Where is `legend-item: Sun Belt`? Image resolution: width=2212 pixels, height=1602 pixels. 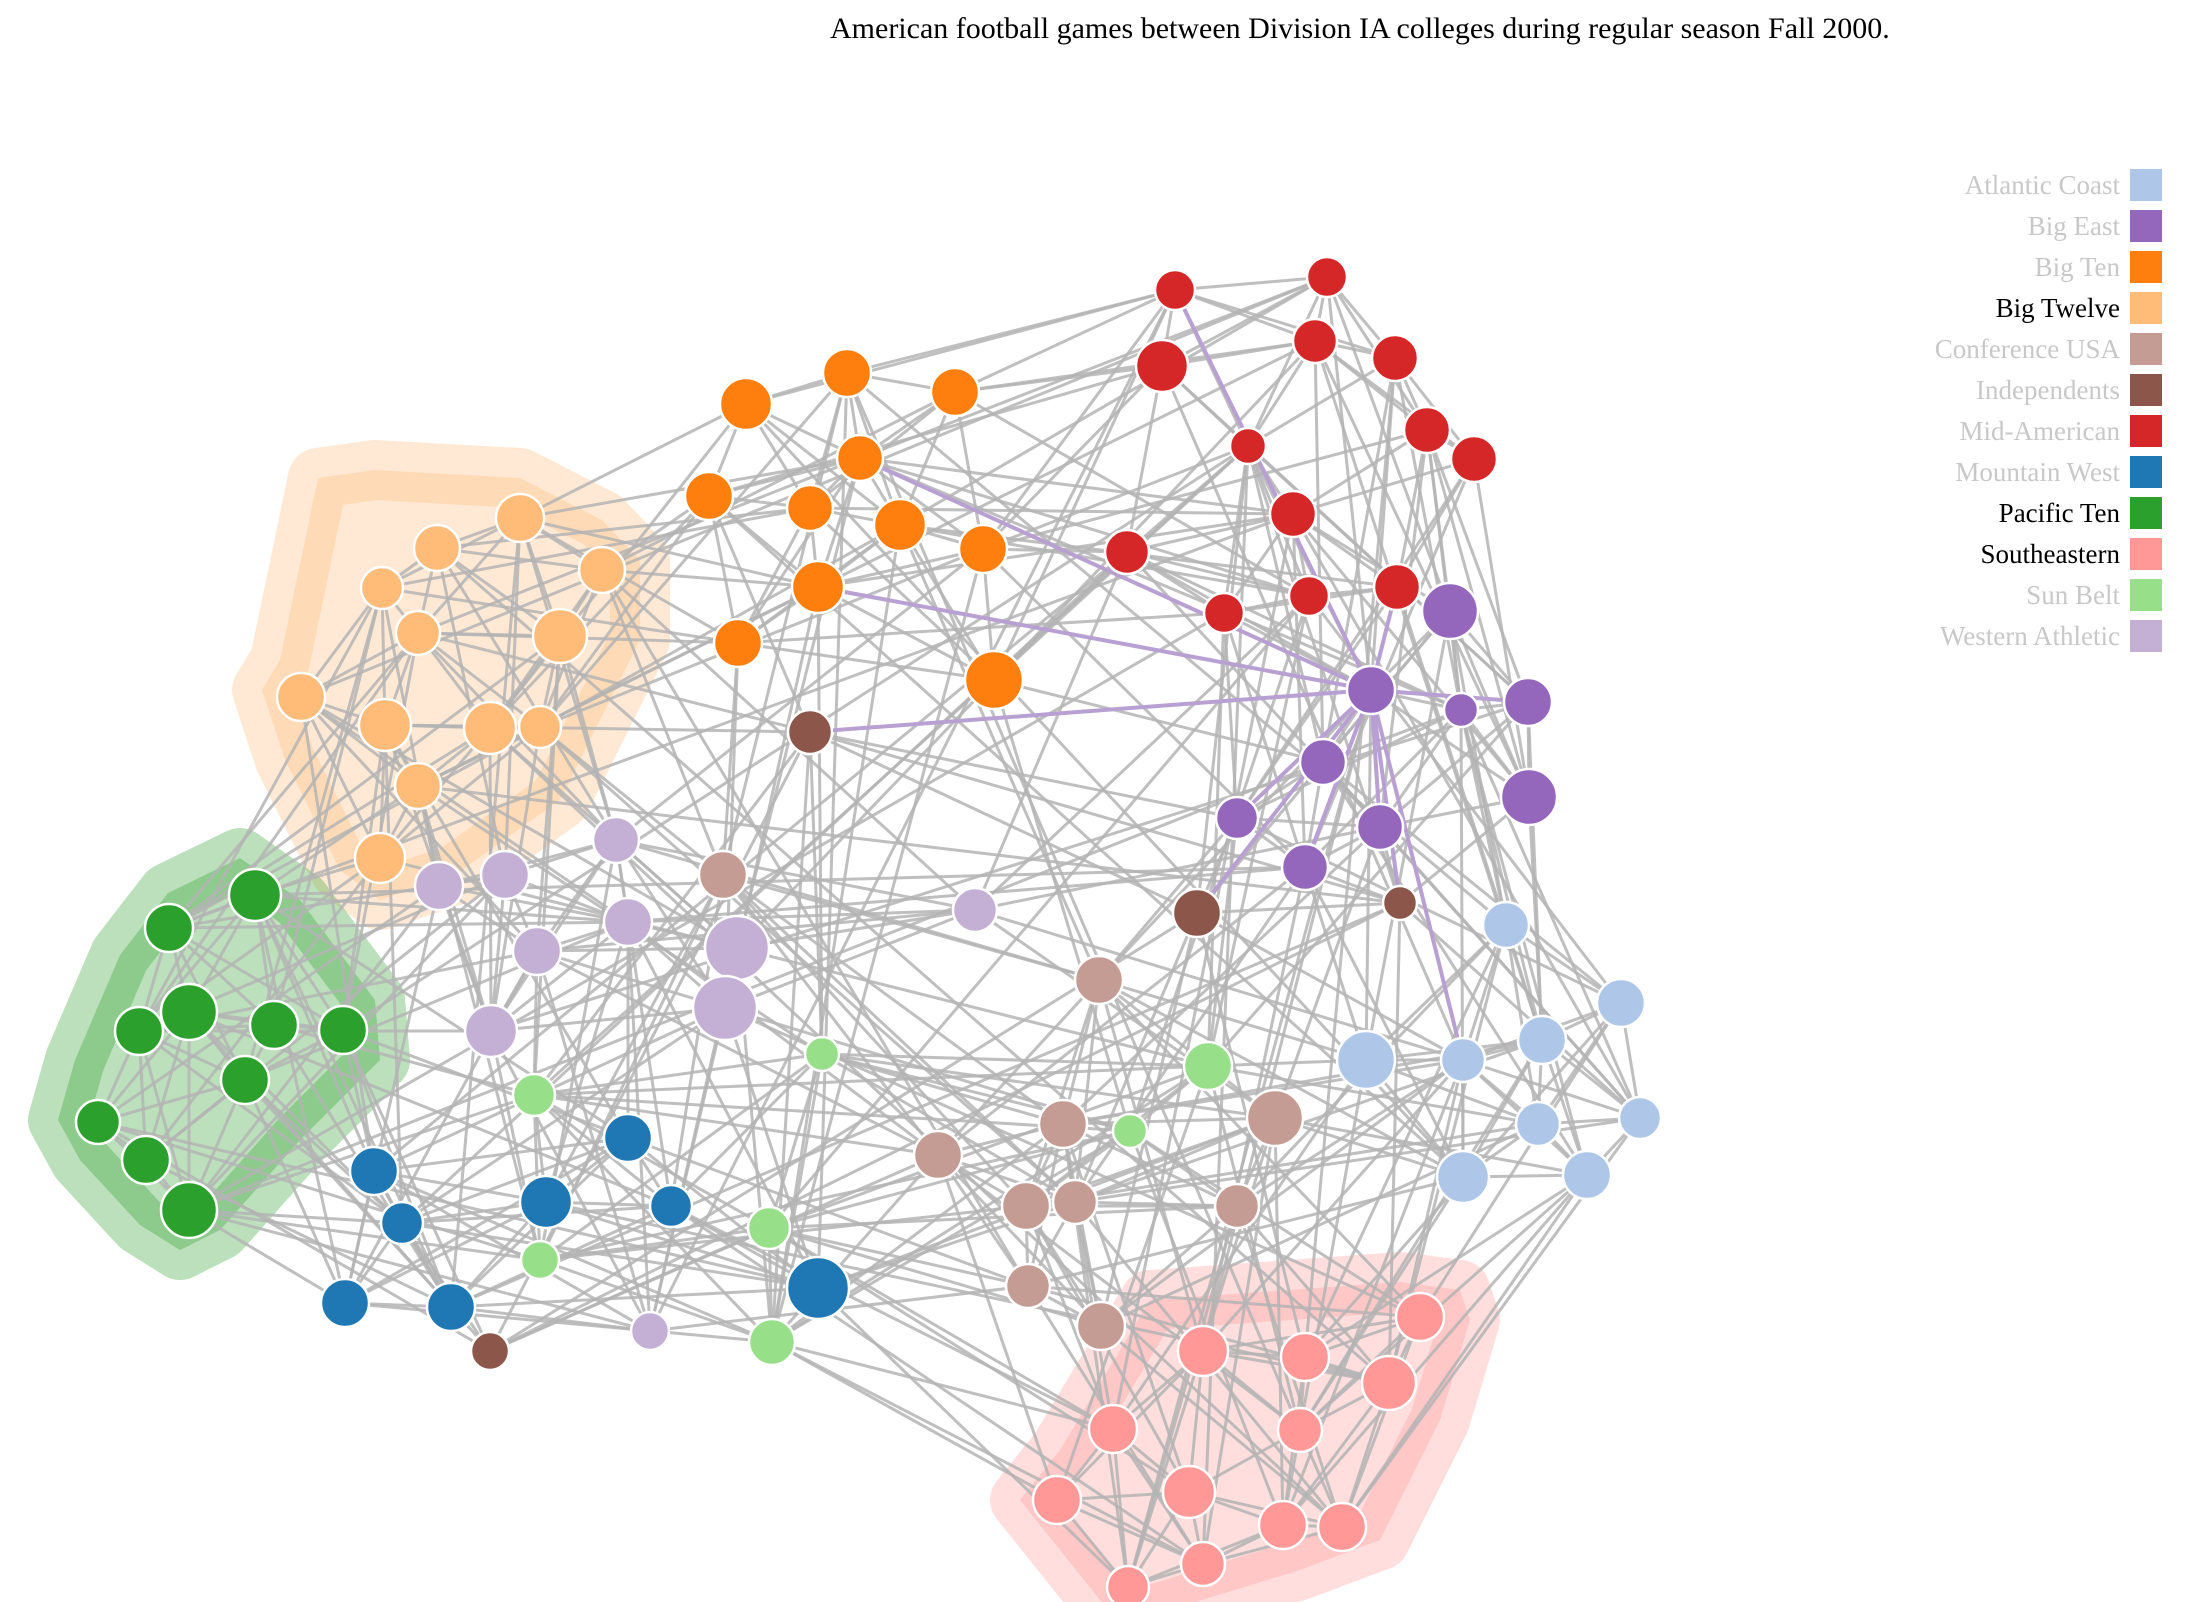
legend-item: Sun Belt is located at coordinates (2094, 595).